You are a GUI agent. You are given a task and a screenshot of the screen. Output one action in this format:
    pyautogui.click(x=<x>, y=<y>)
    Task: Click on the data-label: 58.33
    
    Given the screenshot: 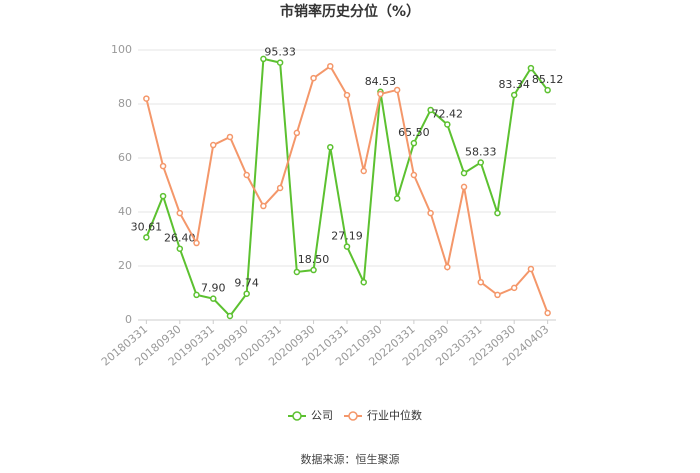 What is the action you would take?
    pyautogui.click(x=481, y=152)
    